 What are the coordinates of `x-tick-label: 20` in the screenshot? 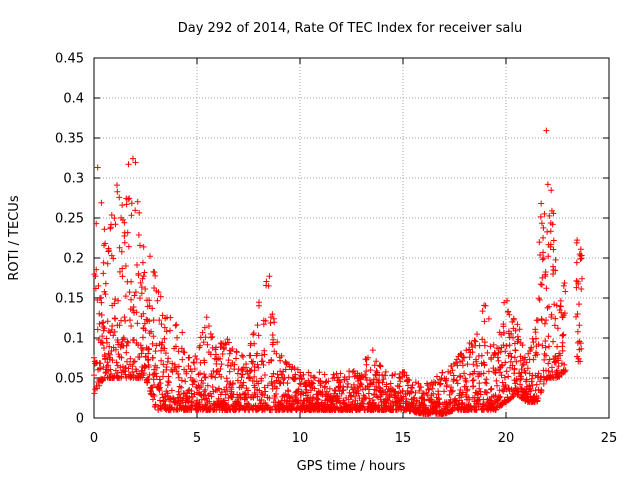 It's located at (506, 438).